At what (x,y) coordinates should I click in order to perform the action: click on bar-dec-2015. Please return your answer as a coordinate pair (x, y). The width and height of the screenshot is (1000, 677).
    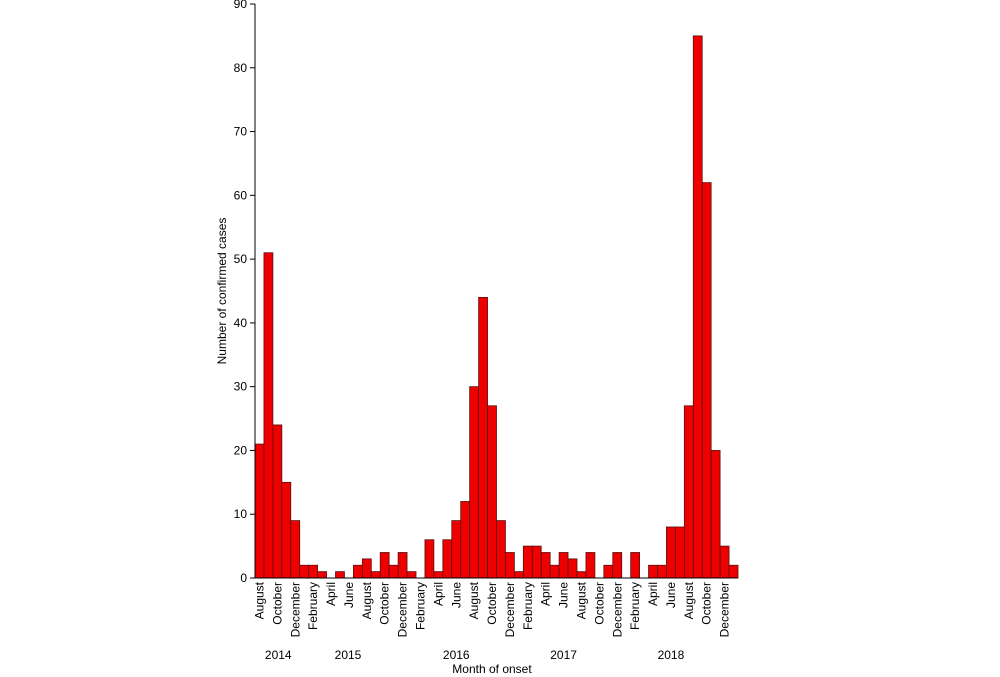
    Looking at the image, I should click on (402, 565).